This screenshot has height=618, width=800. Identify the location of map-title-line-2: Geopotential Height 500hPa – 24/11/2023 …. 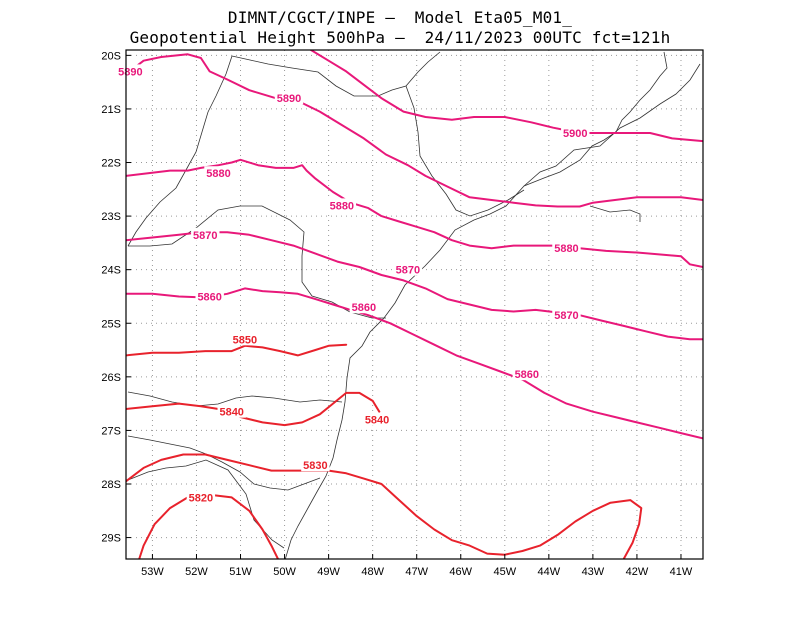
(400, 37).